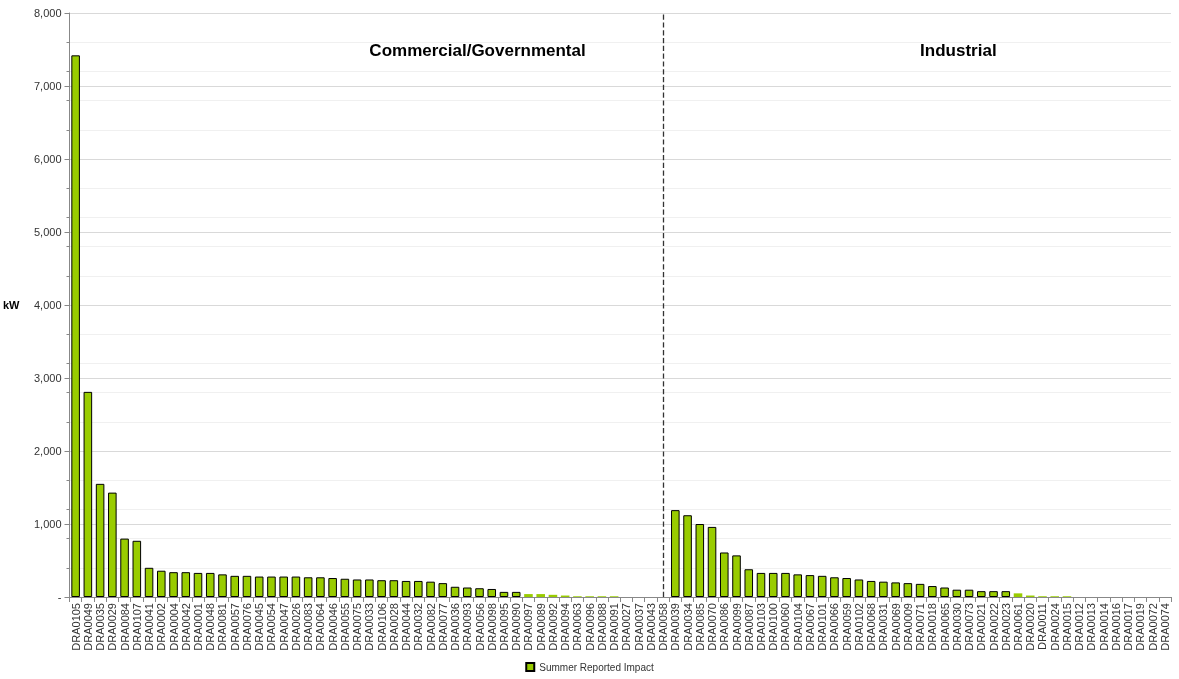 The width and height of the screenshot is (1179, 679). What do you see at coordinates (944, 627) in the screenshot?
I see `x-tick-label: DRA0065` at bounding box center [944, 627].